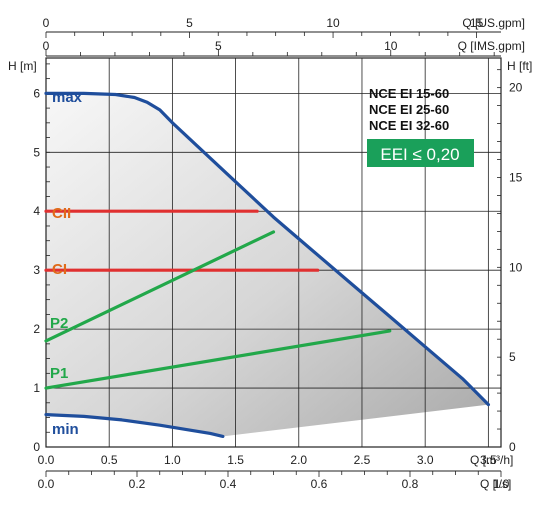 The image size is (554, 516). What do you see at coordinates (425, 460) in the screenshot?
I see `tick-label-x-m3h: 3.0` at bounding box center [425, 460].